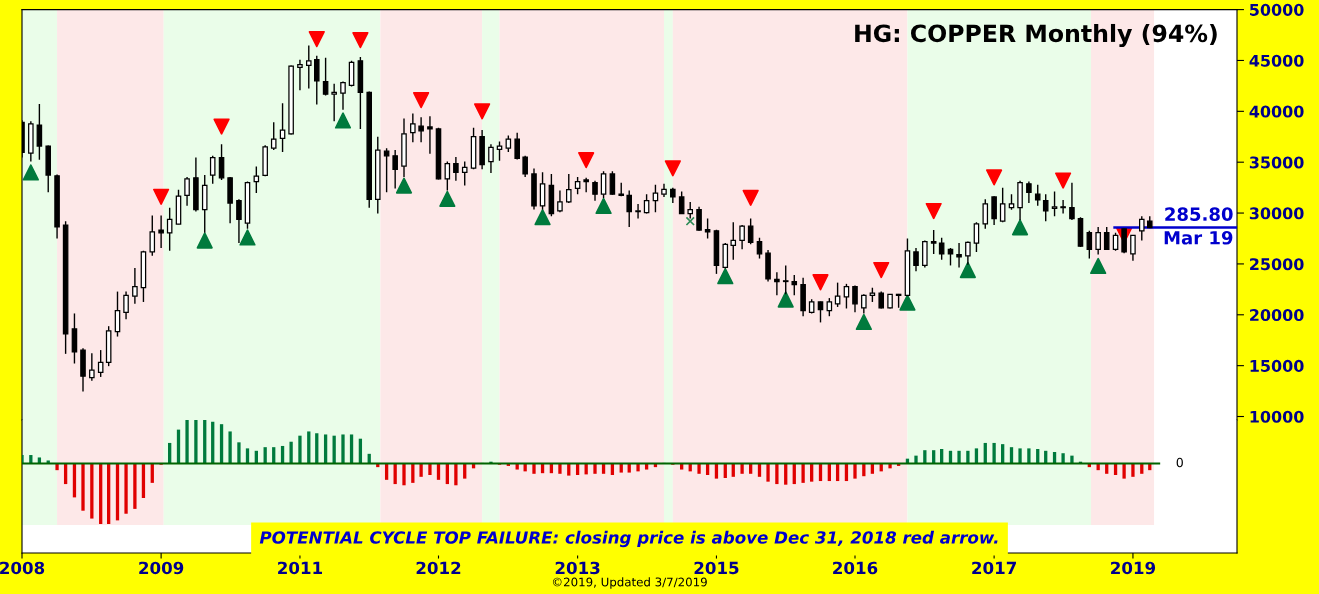 Image resolution: width=1319 pixels, height=594 pixels. What do you see at coordinates (161, 568) in the screenshot?
I see `x-tick-label: 2009` at bounding box center [161, 568].